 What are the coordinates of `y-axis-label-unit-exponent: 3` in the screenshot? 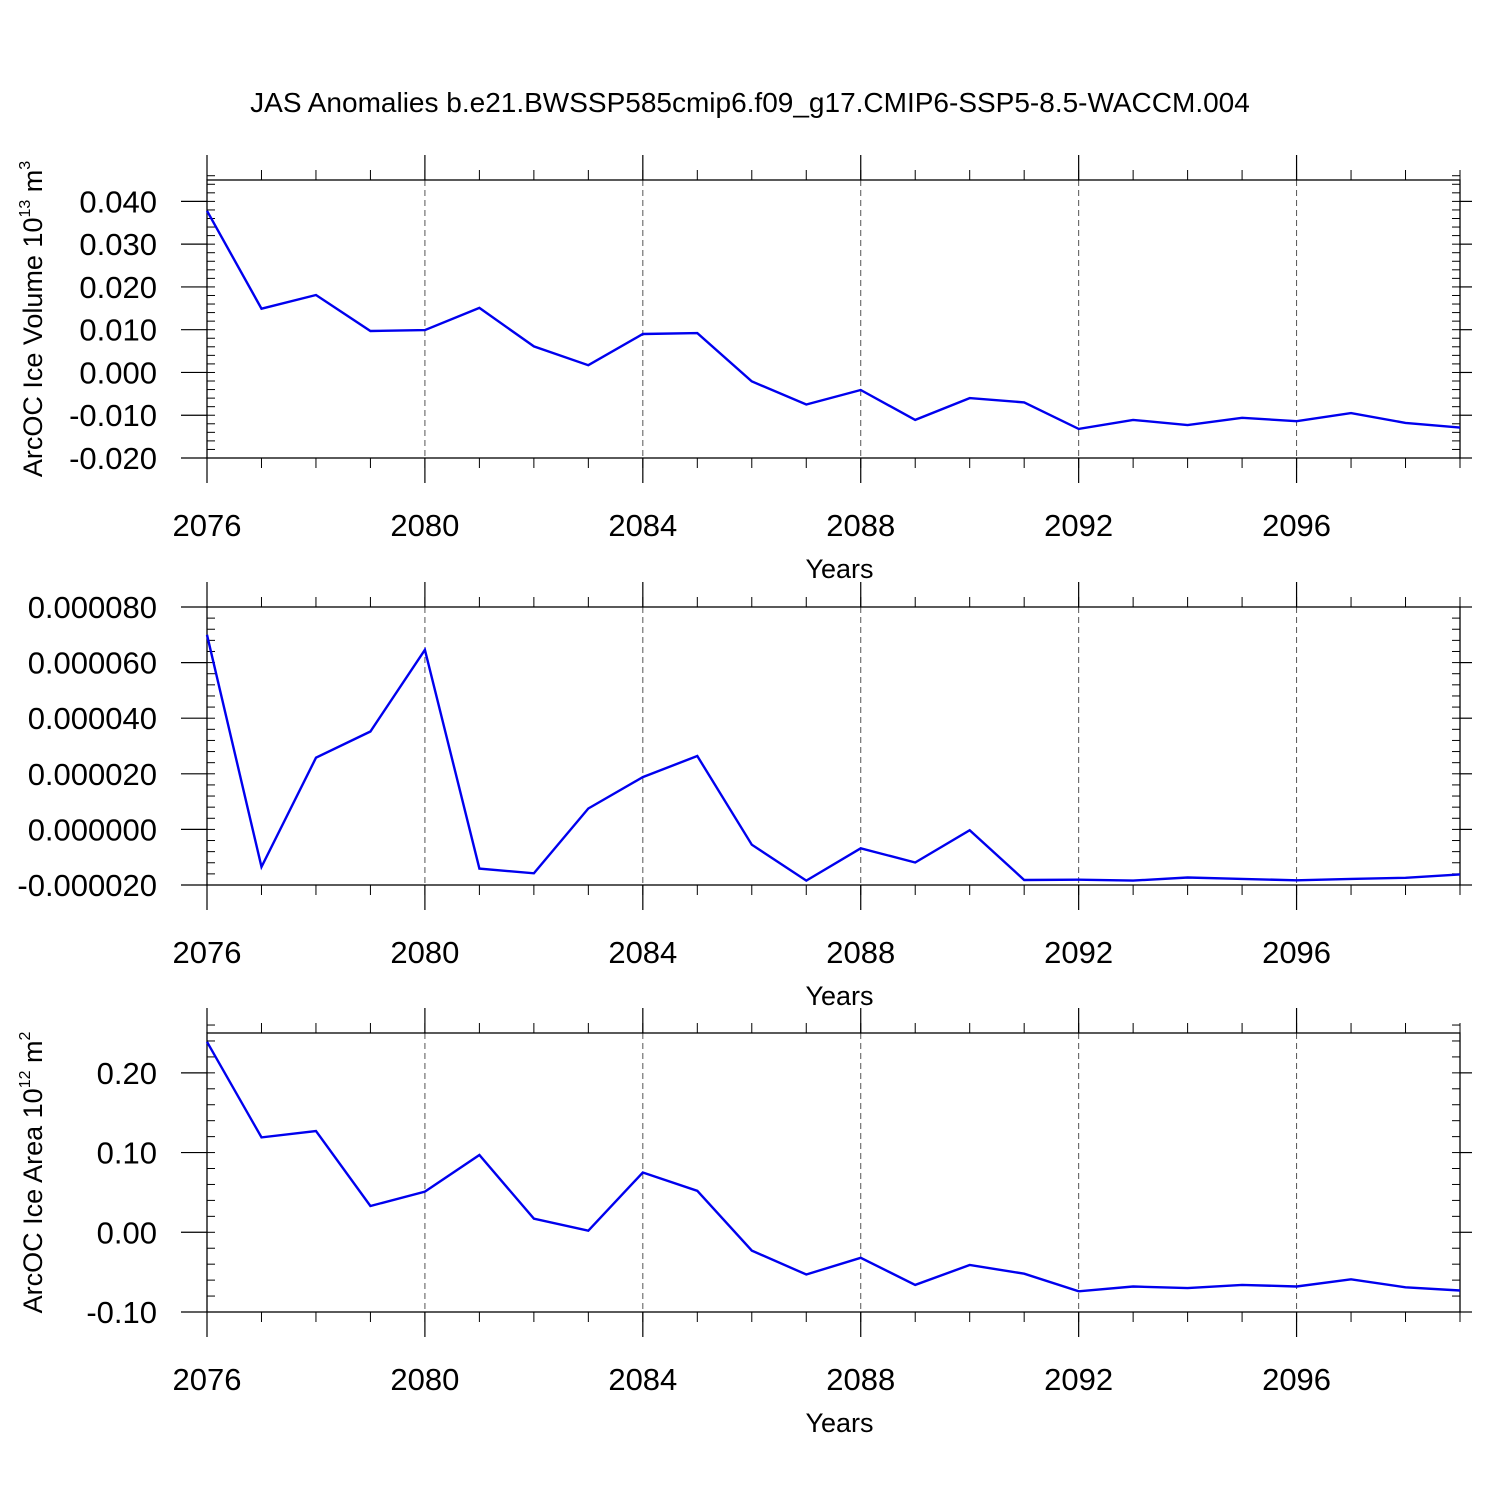 It's located at (25, 165).